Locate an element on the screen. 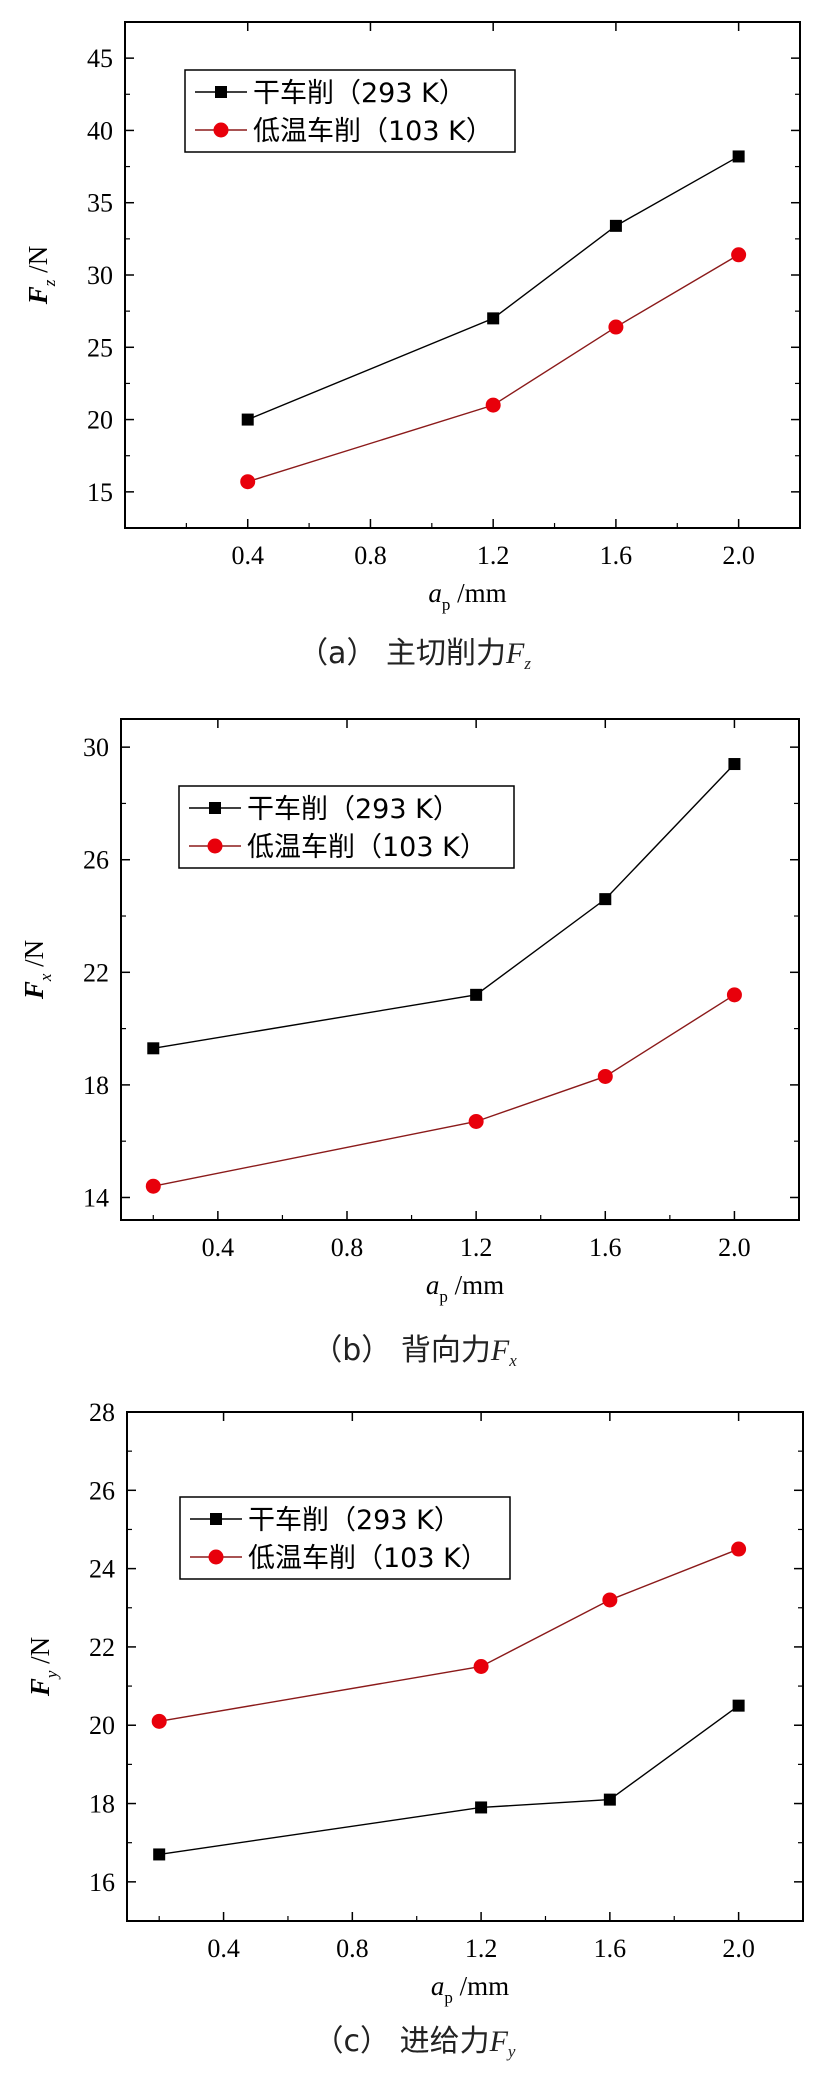 The width and height of the screenshot is (829, 2080). y-axis-label: Fx /N is located at coordinates (37, 970).